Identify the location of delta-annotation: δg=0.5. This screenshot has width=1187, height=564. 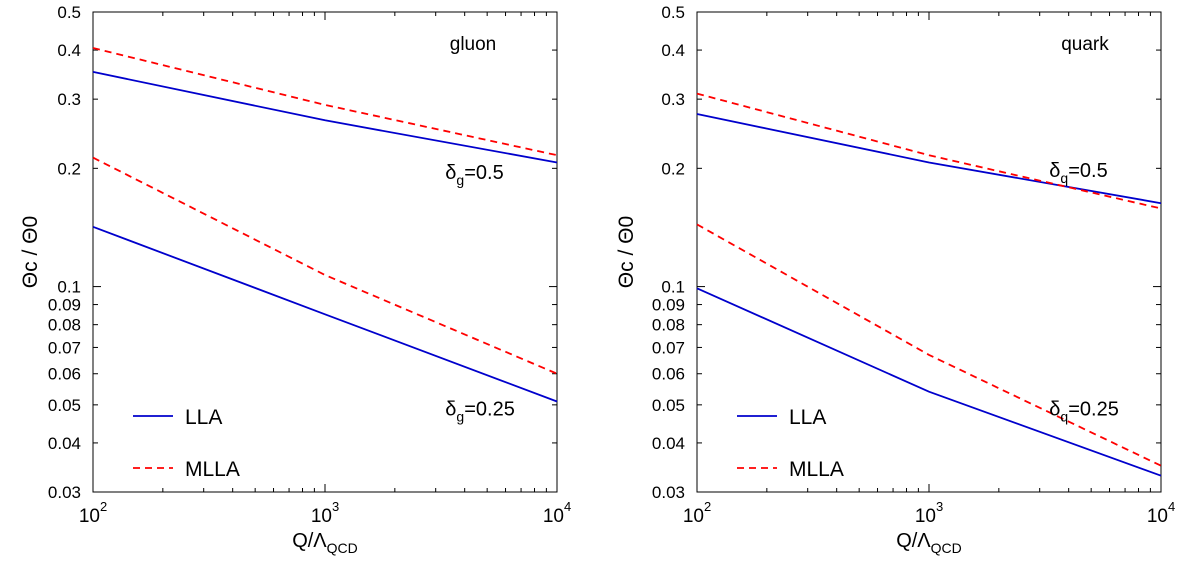
(474, 175).